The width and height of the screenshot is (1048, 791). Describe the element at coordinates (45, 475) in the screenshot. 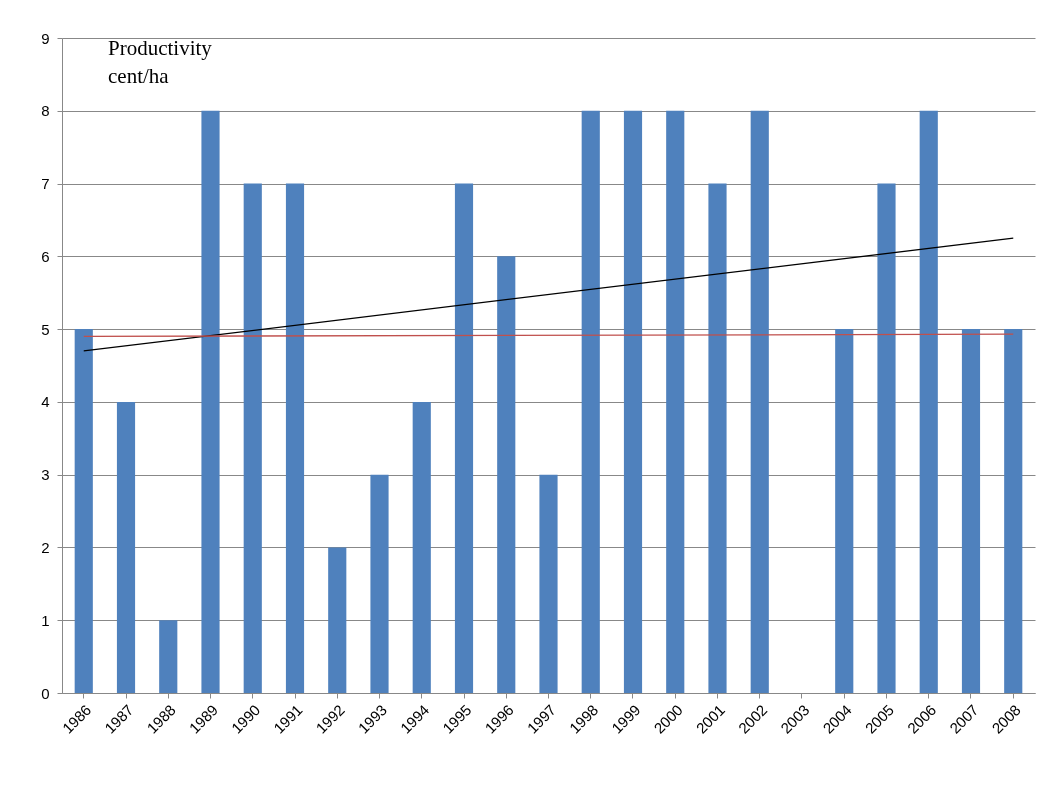

I see `y-tick-label: 3` at that location.